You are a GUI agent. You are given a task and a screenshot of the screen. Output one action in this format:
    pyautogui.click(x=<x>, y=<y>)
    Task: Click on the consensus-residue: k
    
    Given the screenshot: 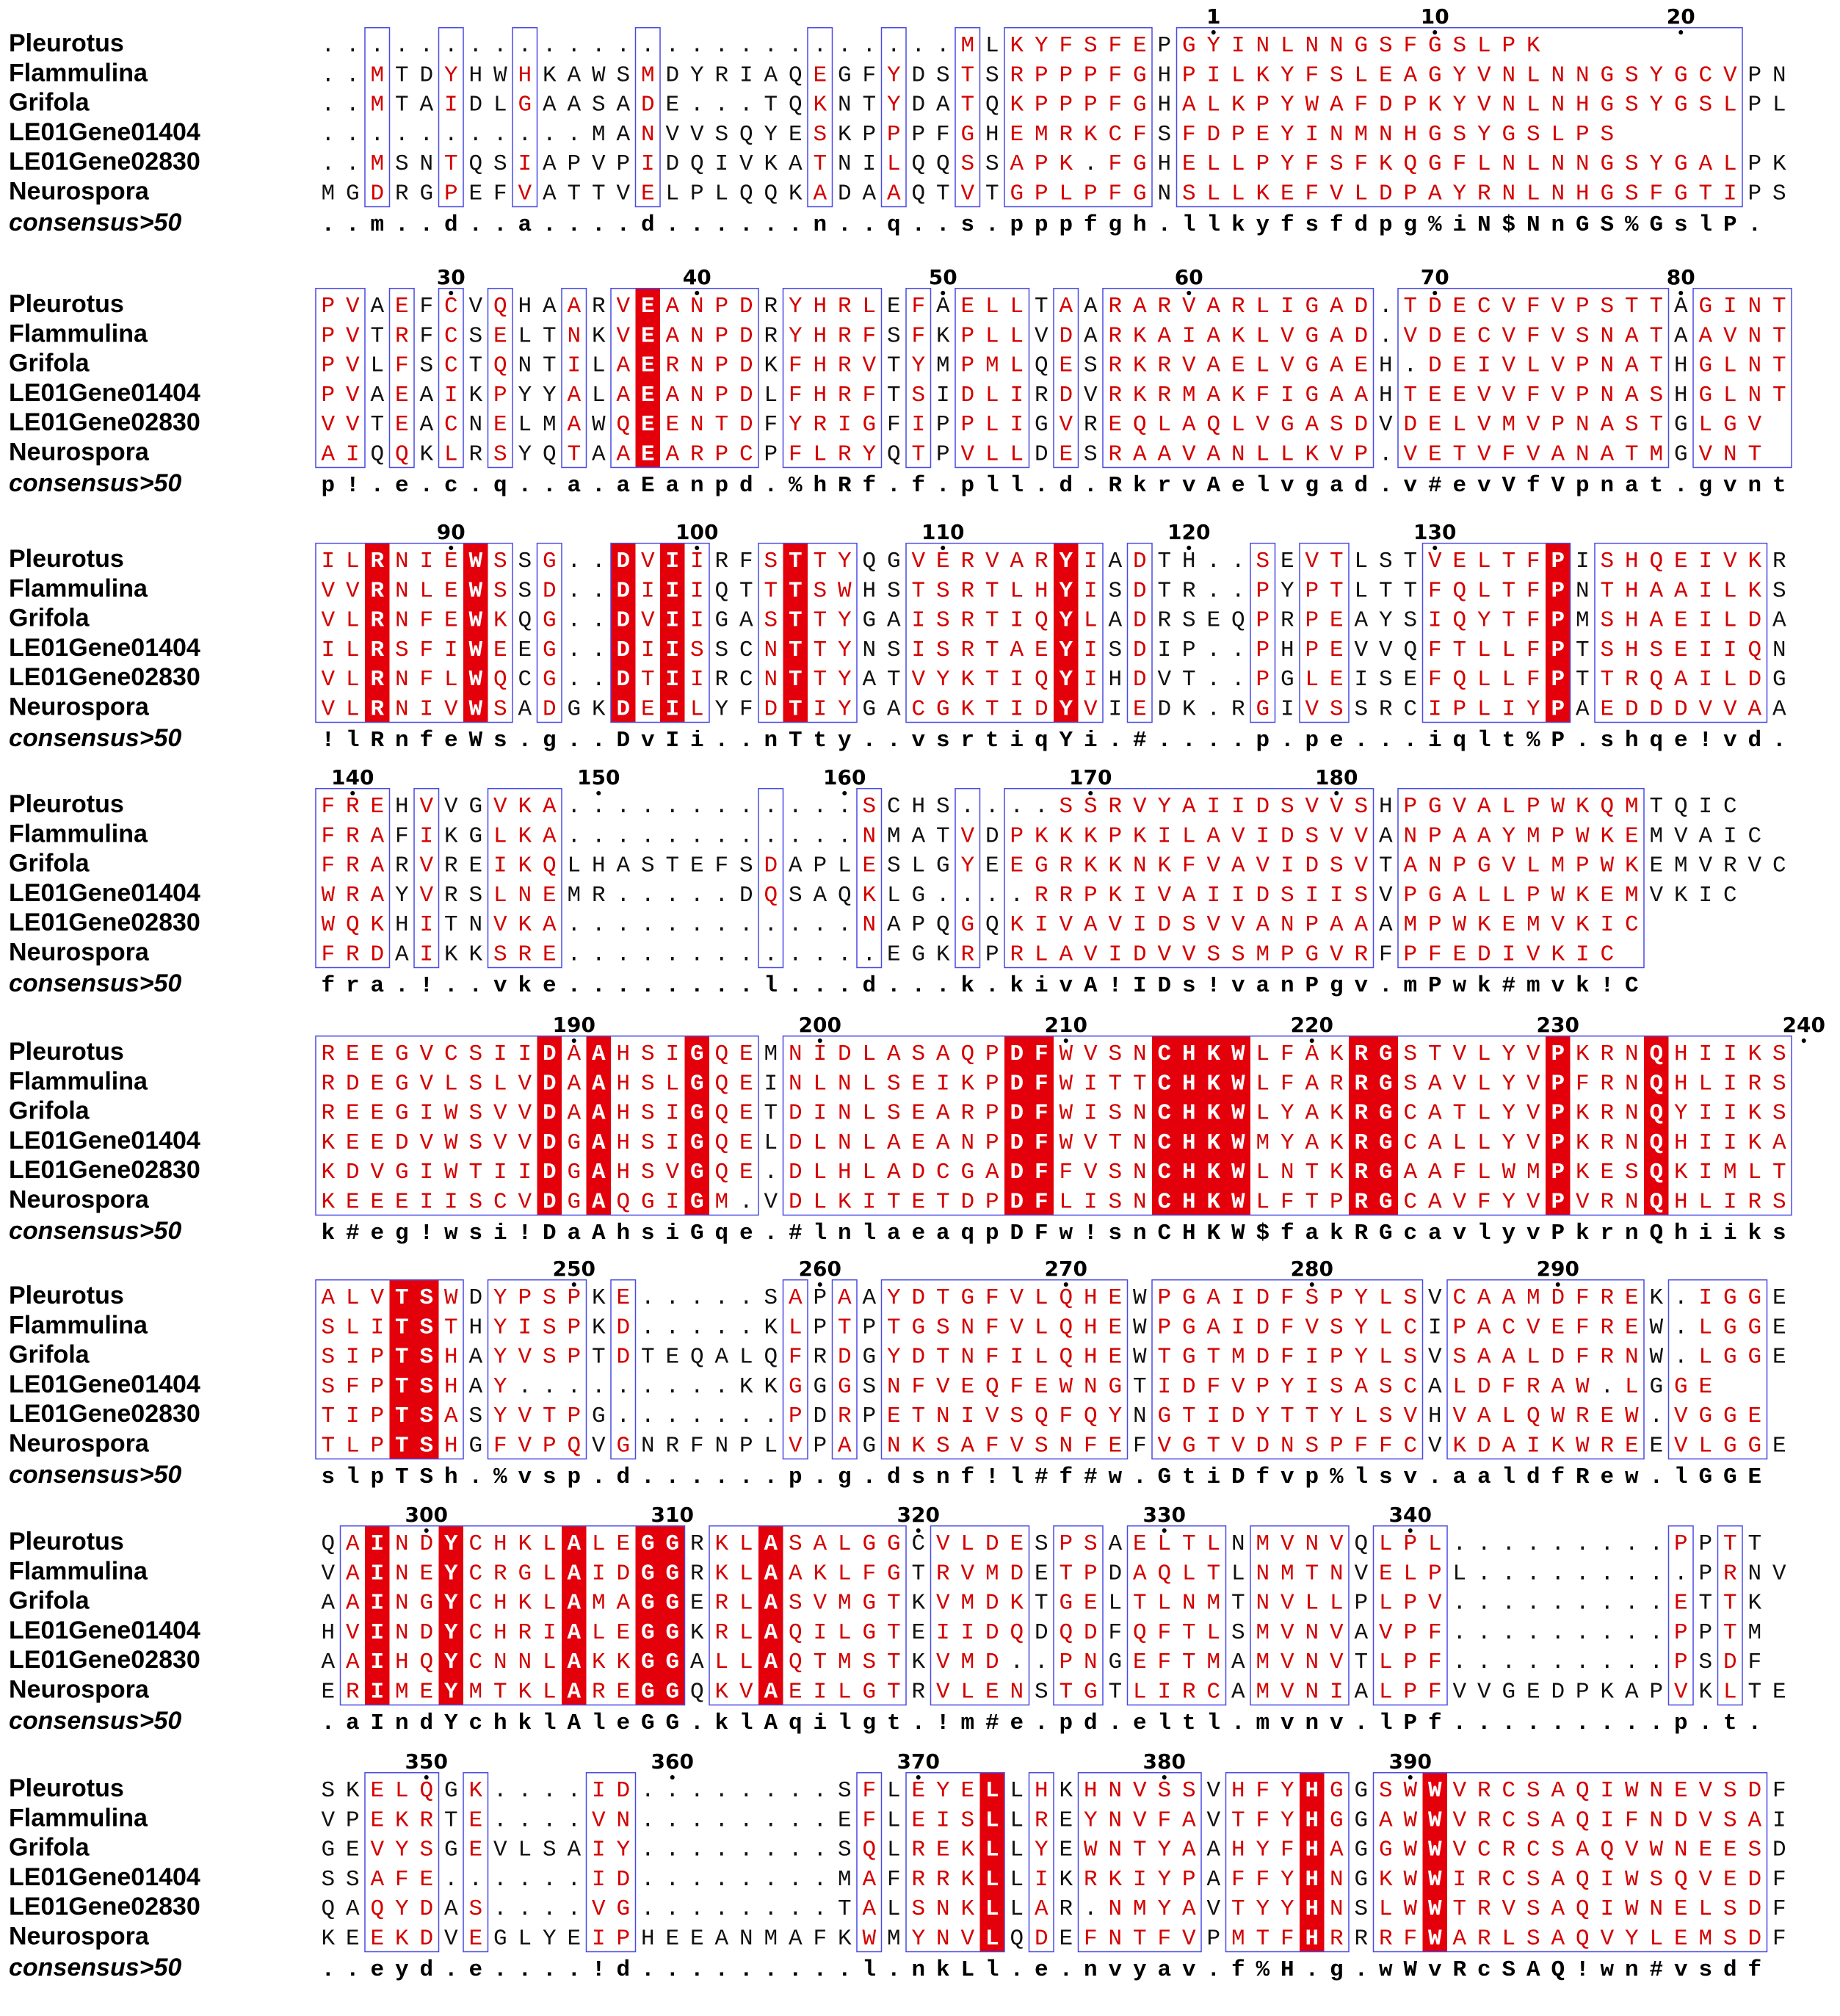 What is the action you would take?
    pyautogui.click(x=1140, y=486)
    